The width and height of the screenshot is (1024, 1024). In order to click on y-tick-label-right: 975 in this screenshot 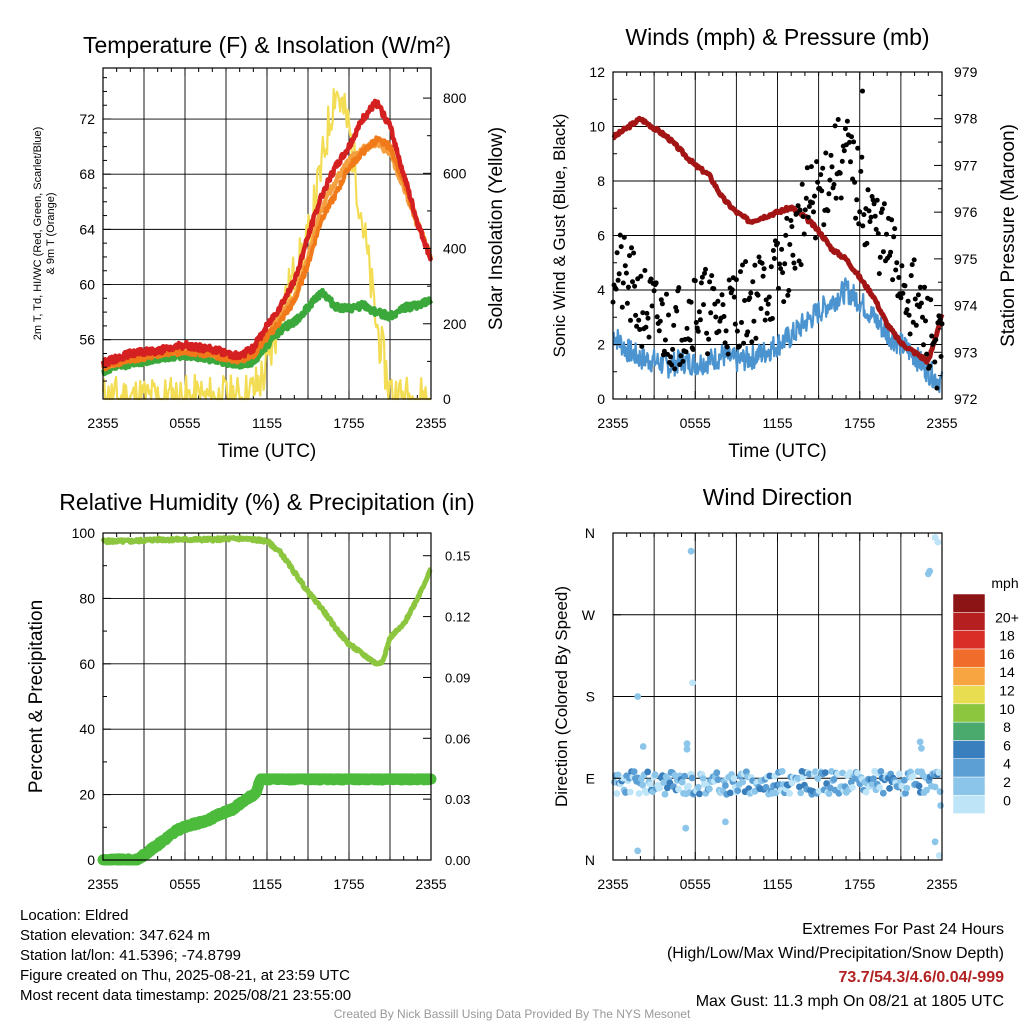, I will do `click(966, 259)`.